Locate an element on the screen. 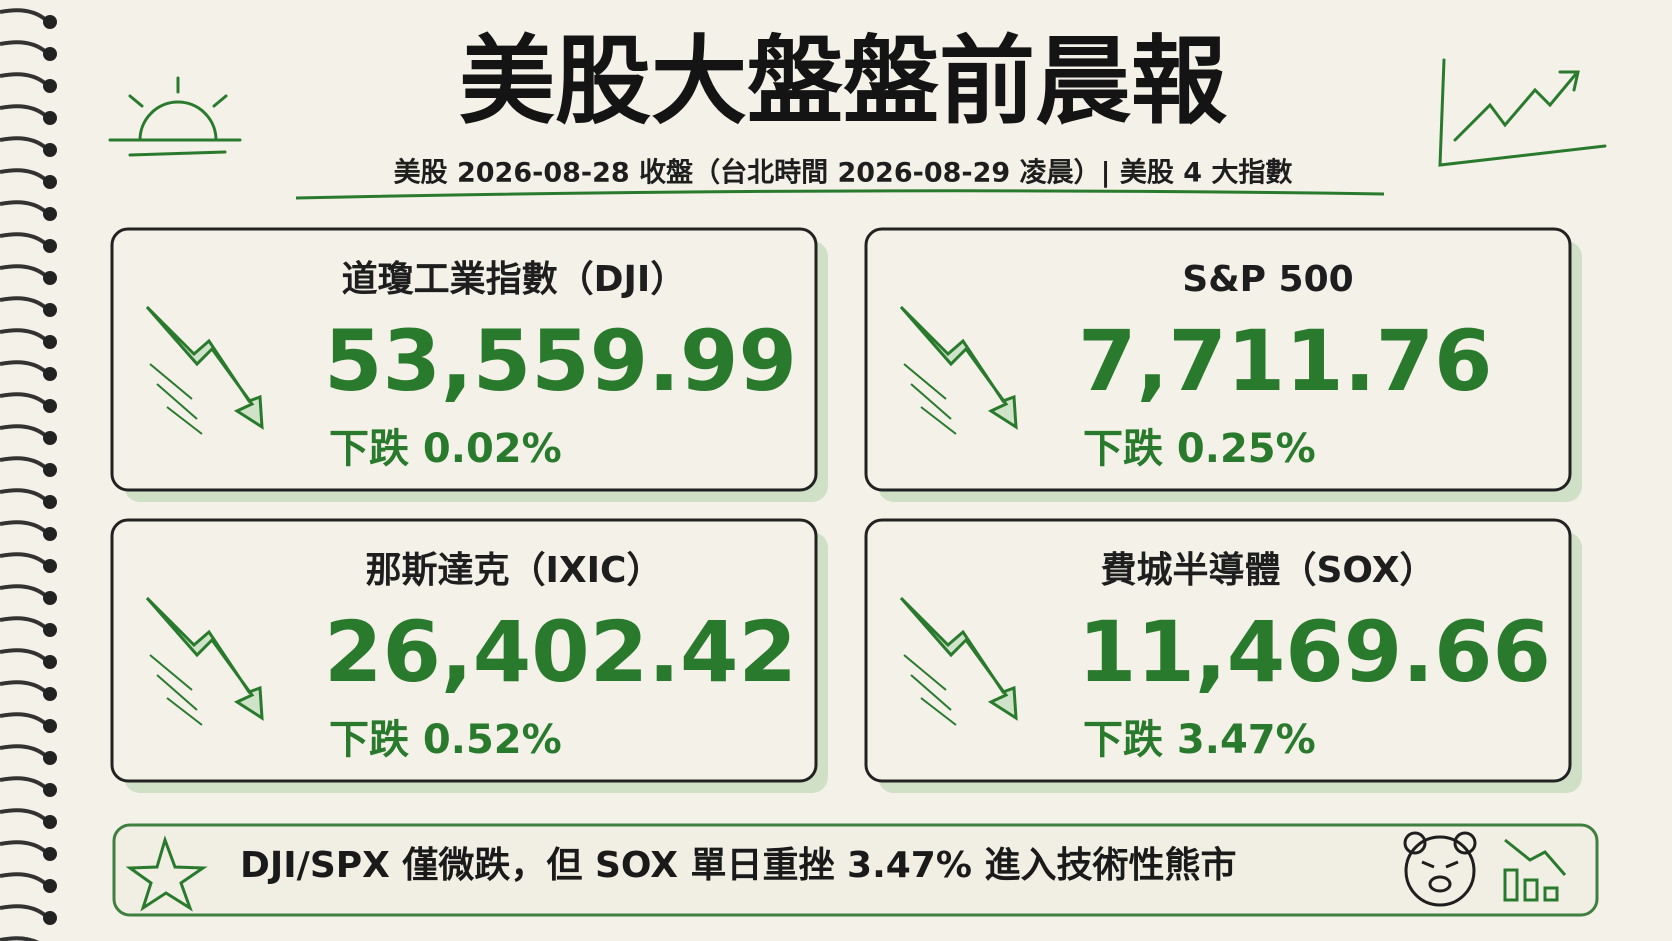  chart-doodle is located at coordinates (1522, 112).